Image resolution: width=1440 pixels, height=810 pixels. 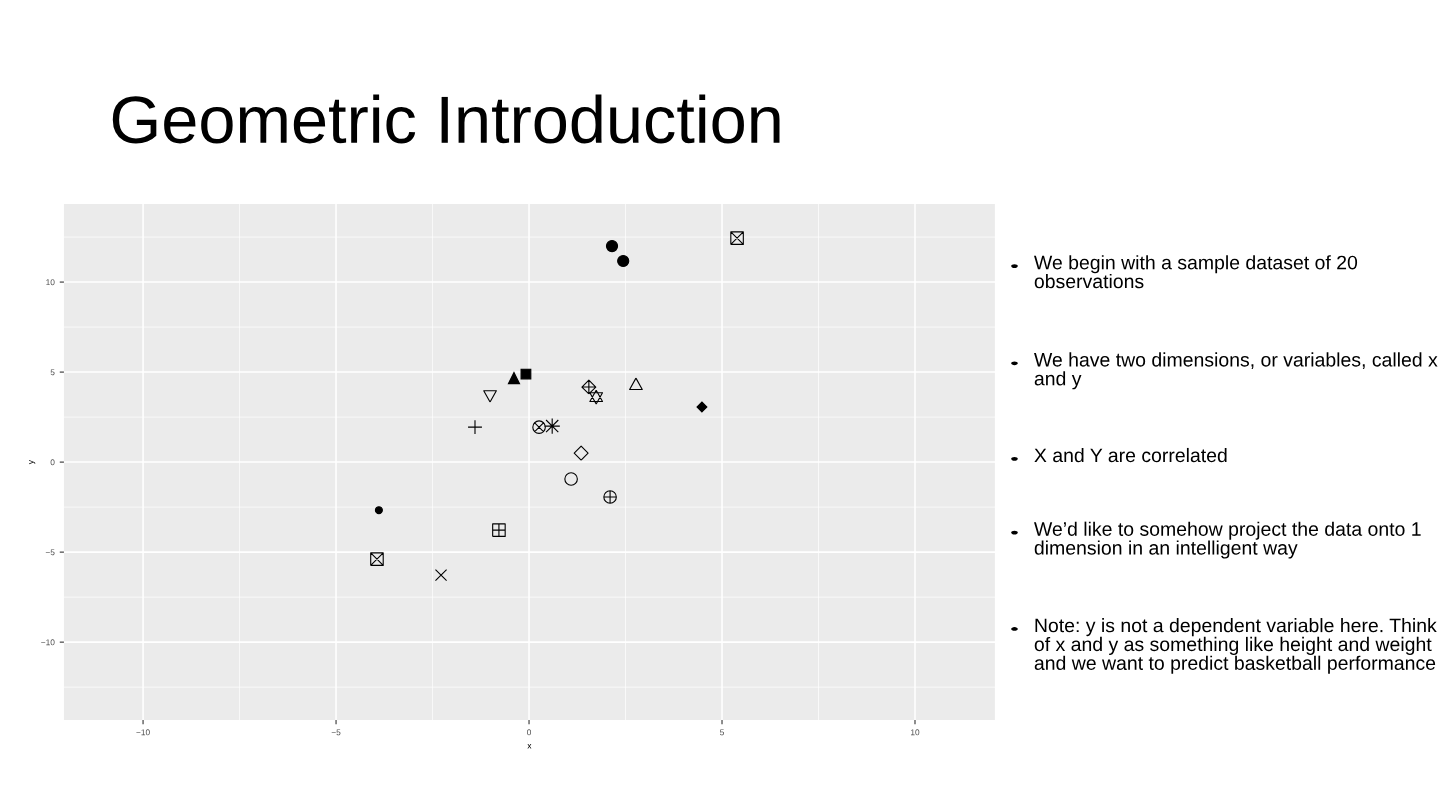 What do you see at coordinates (143, 732) in the screenshot?
I see `x-tick-label: −10` at bounding box center [143, 732].